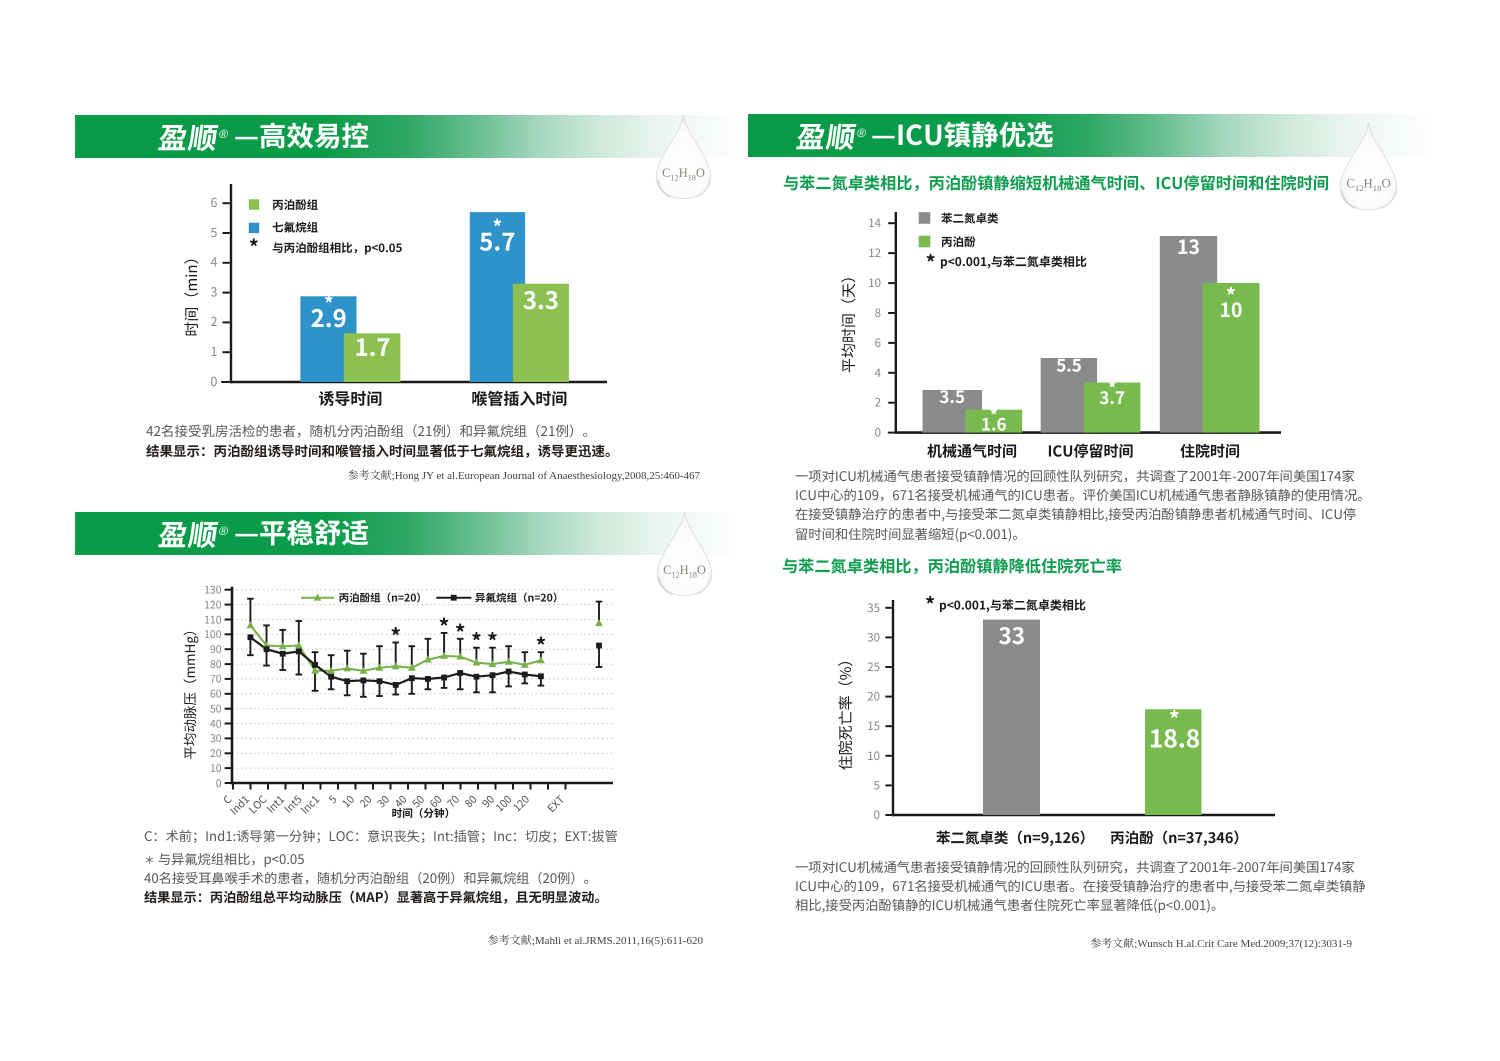 The image size is (1500, 1061). I want to click on svg-text: 25, so click(873, 667).